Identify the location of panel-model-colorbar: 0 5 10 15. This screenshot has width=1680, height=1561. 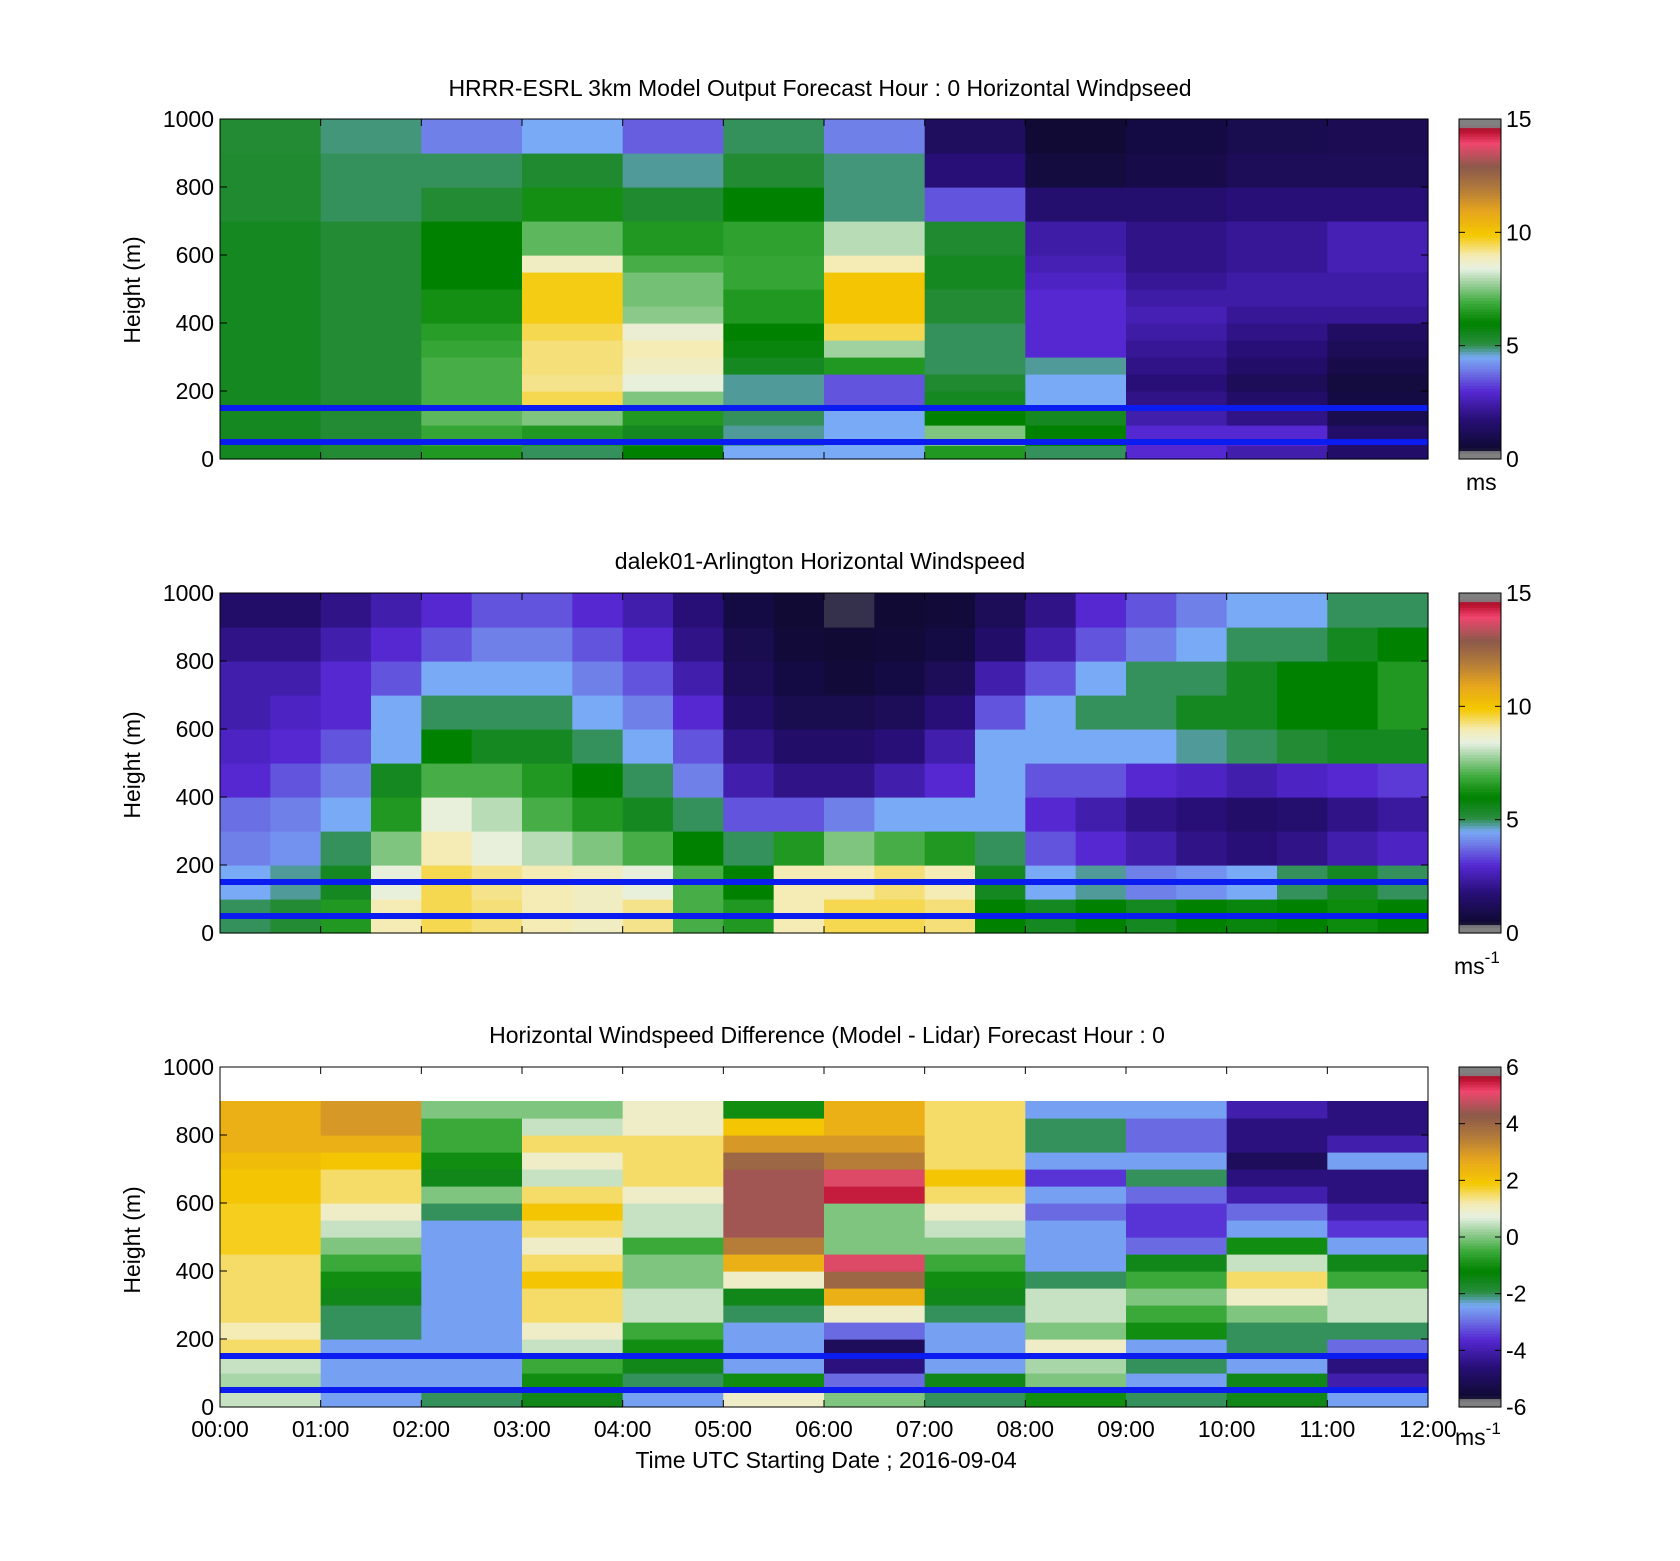
(1495, 289).